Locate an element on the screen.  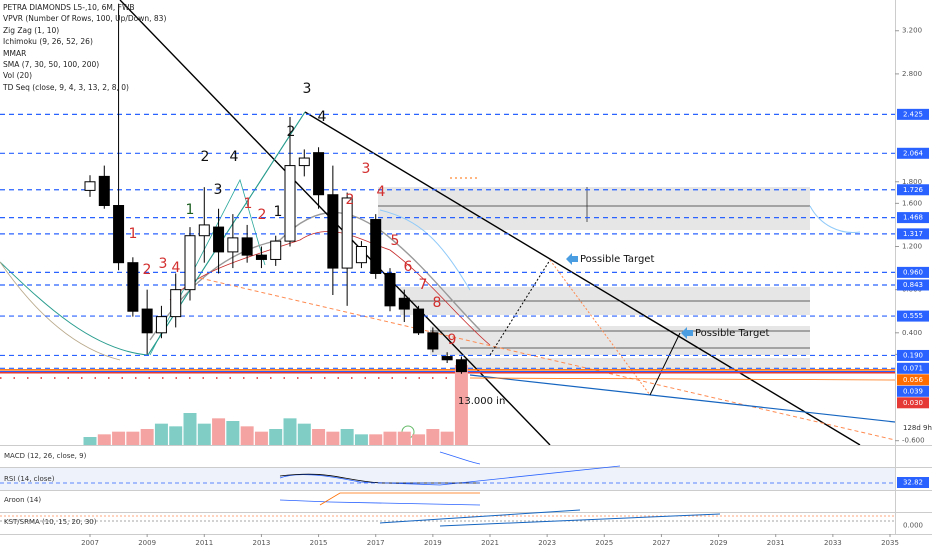
pane-title: Aroon (14) is located at coordinates (22, 500).